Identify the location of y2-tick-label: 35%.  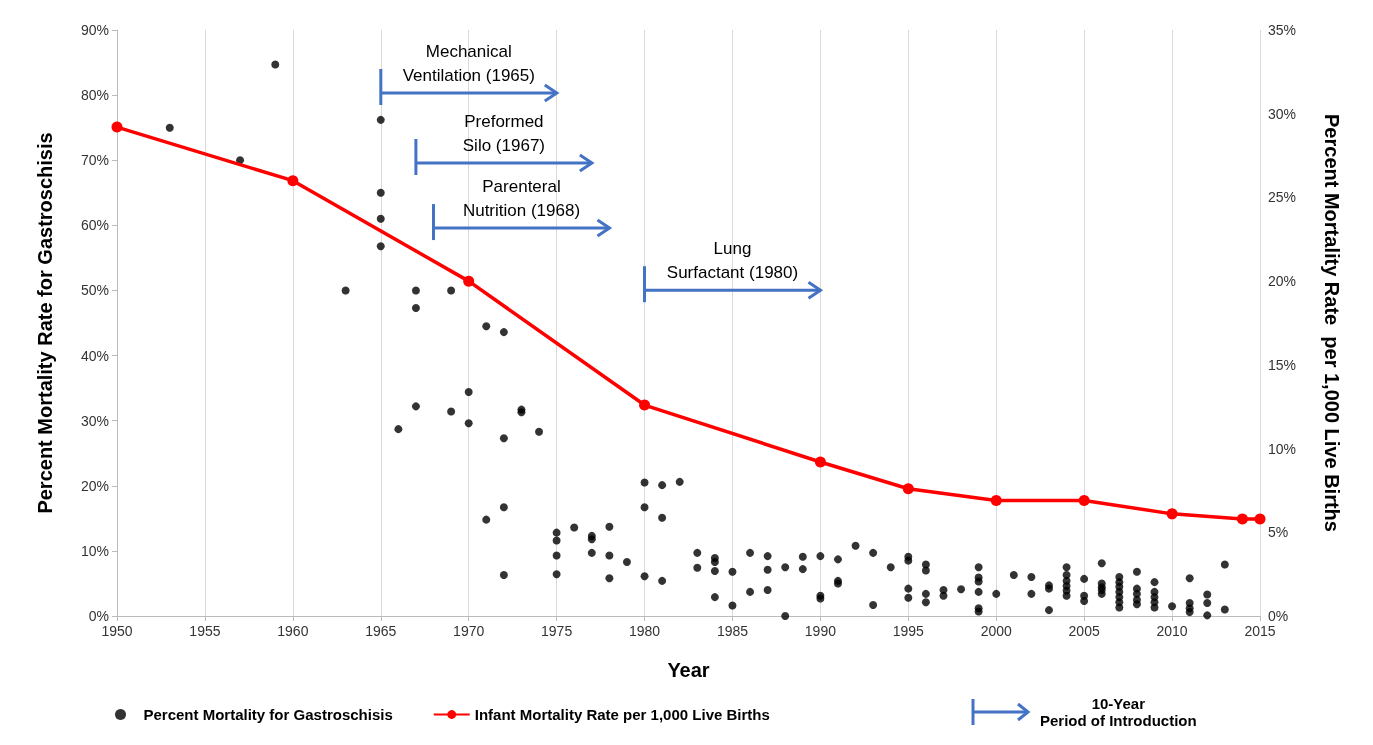
(1282, 30).